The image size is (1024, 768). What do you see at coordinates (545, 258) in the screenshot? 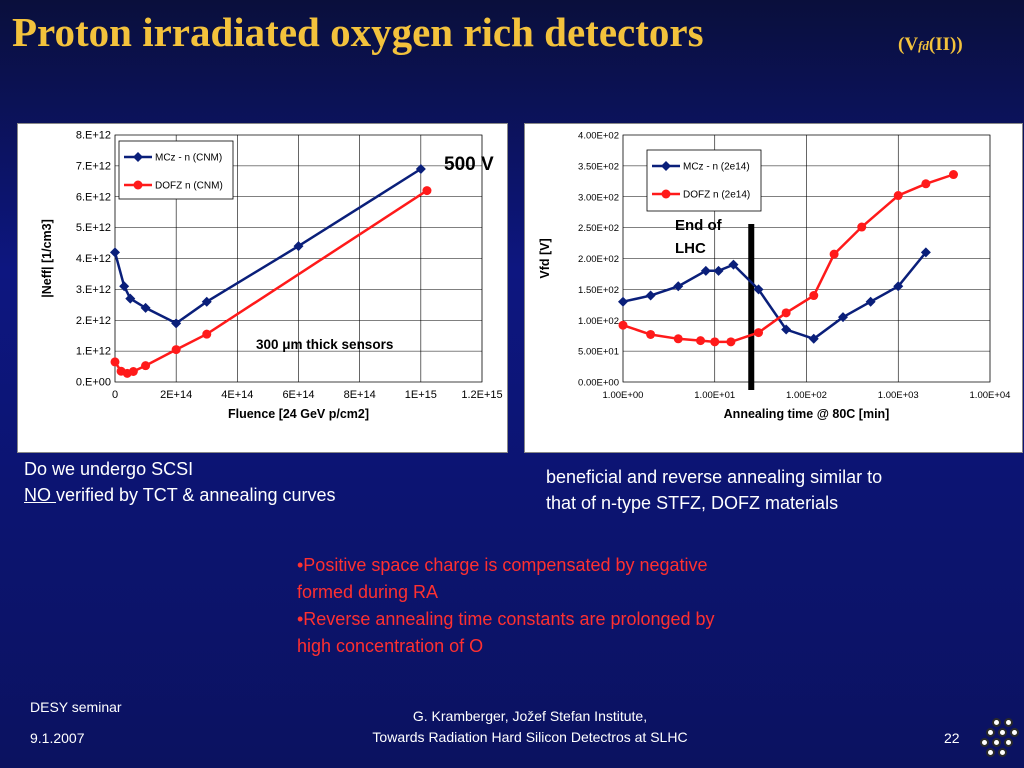
I see `y-axis-title: Vfd [V]` at bounding box center [545, 258].